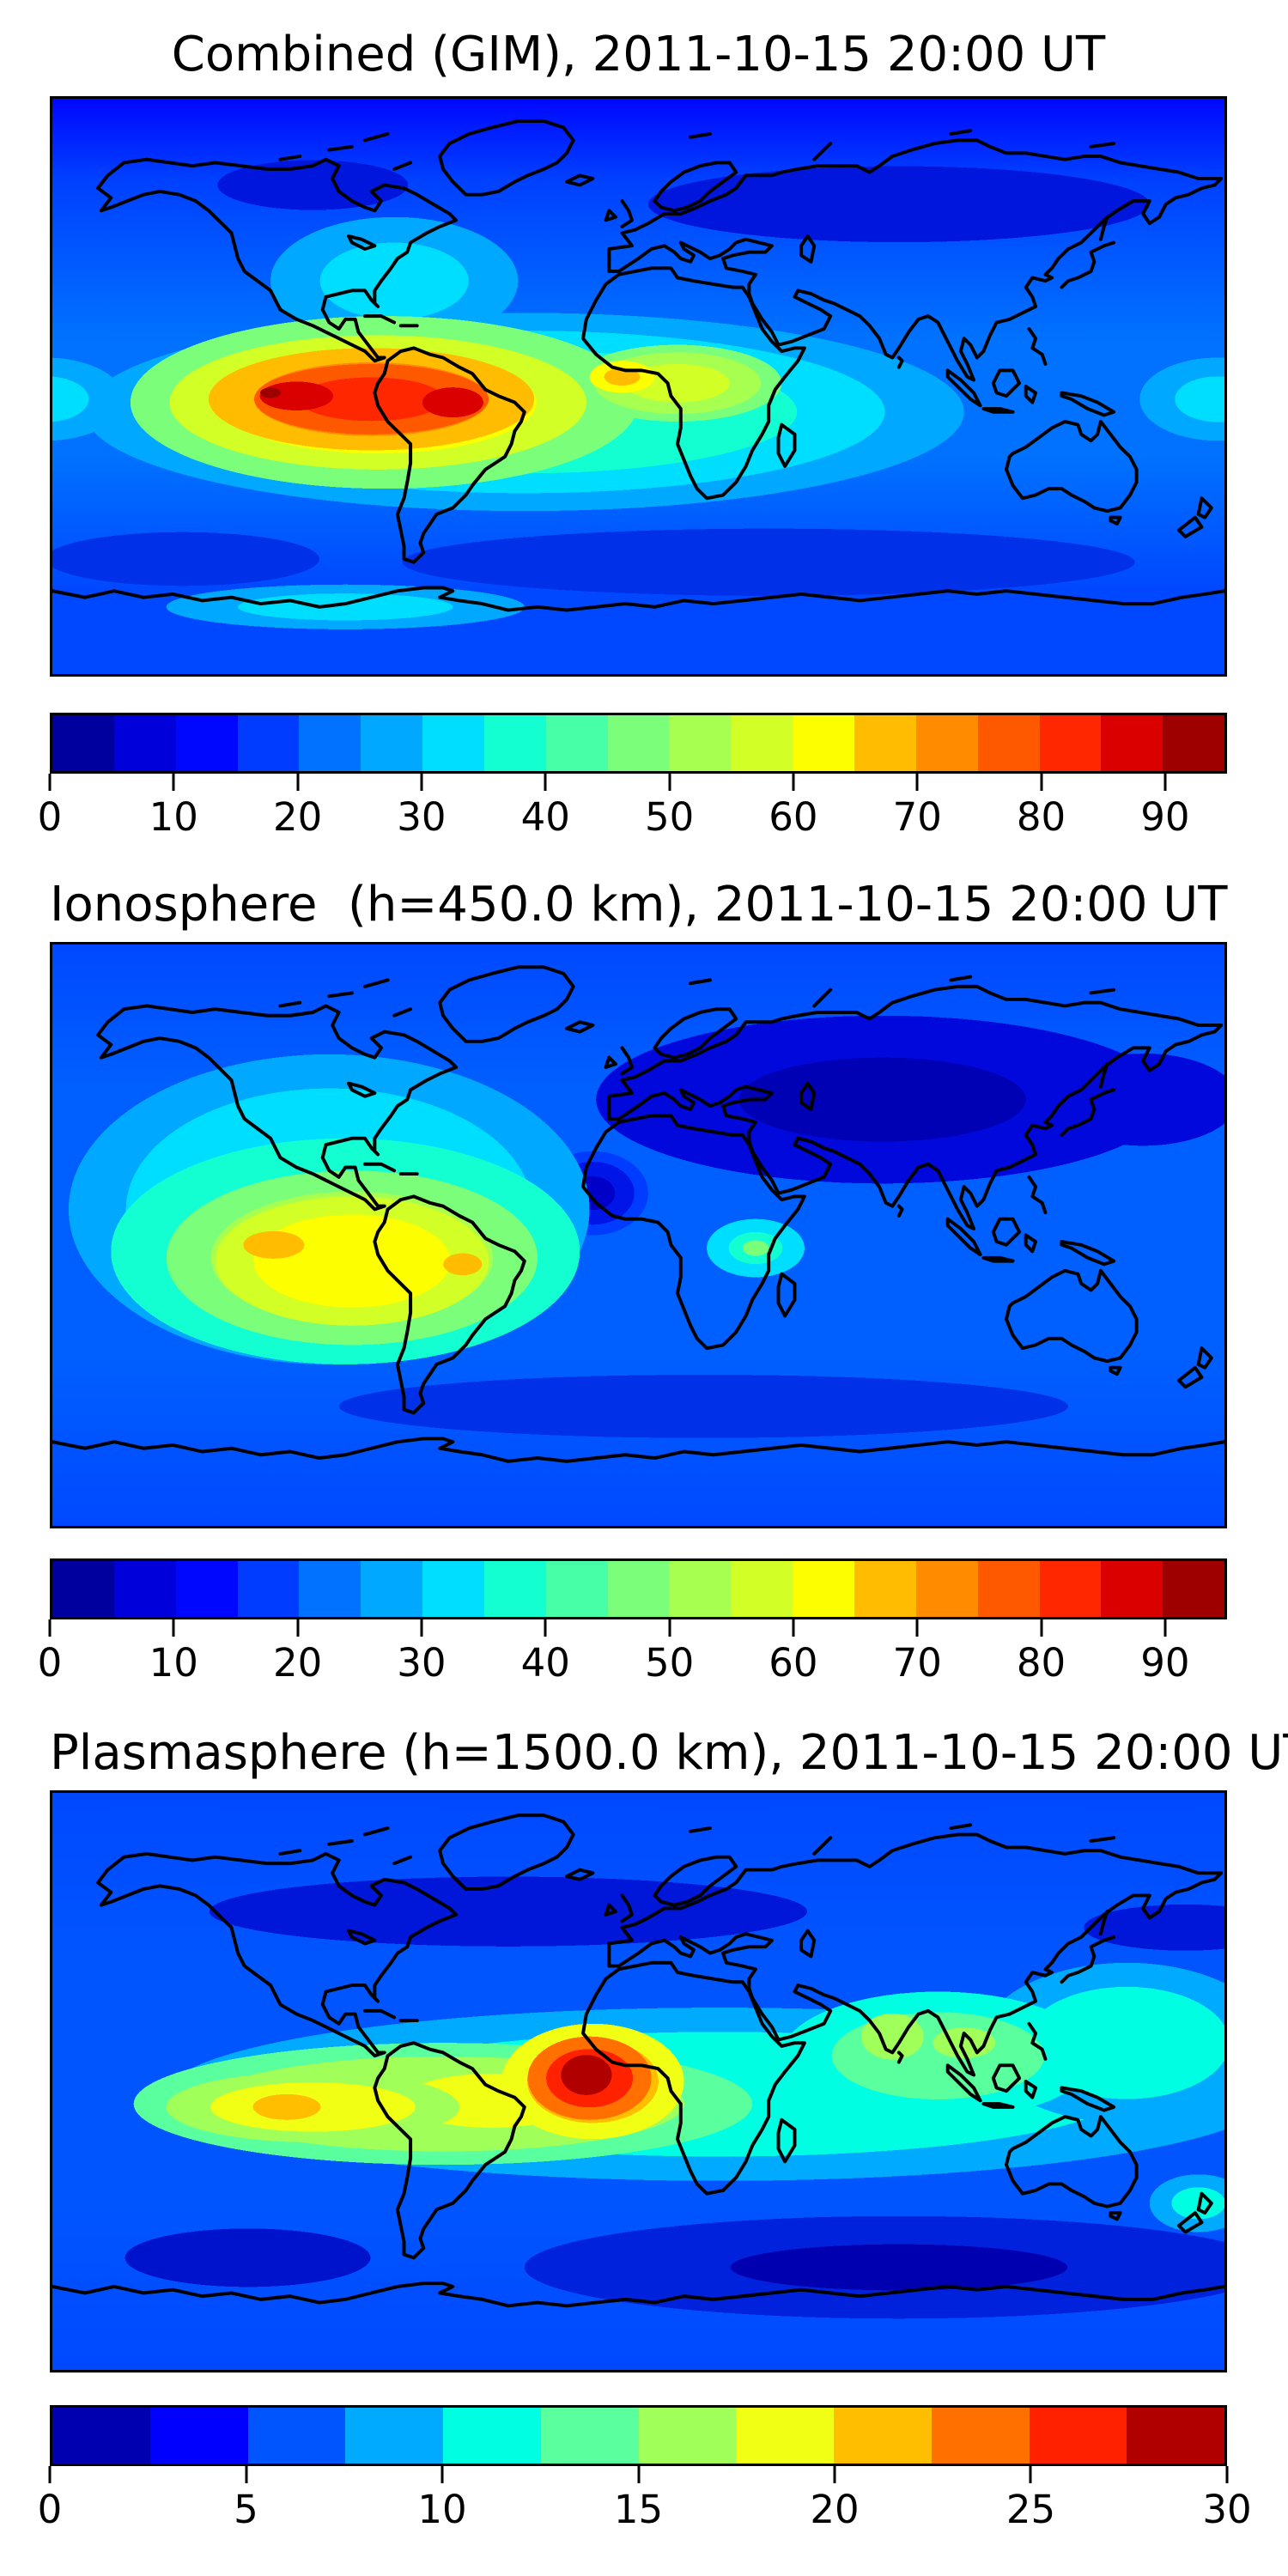  I want to click on colorbar-combined, so click(638, 744).